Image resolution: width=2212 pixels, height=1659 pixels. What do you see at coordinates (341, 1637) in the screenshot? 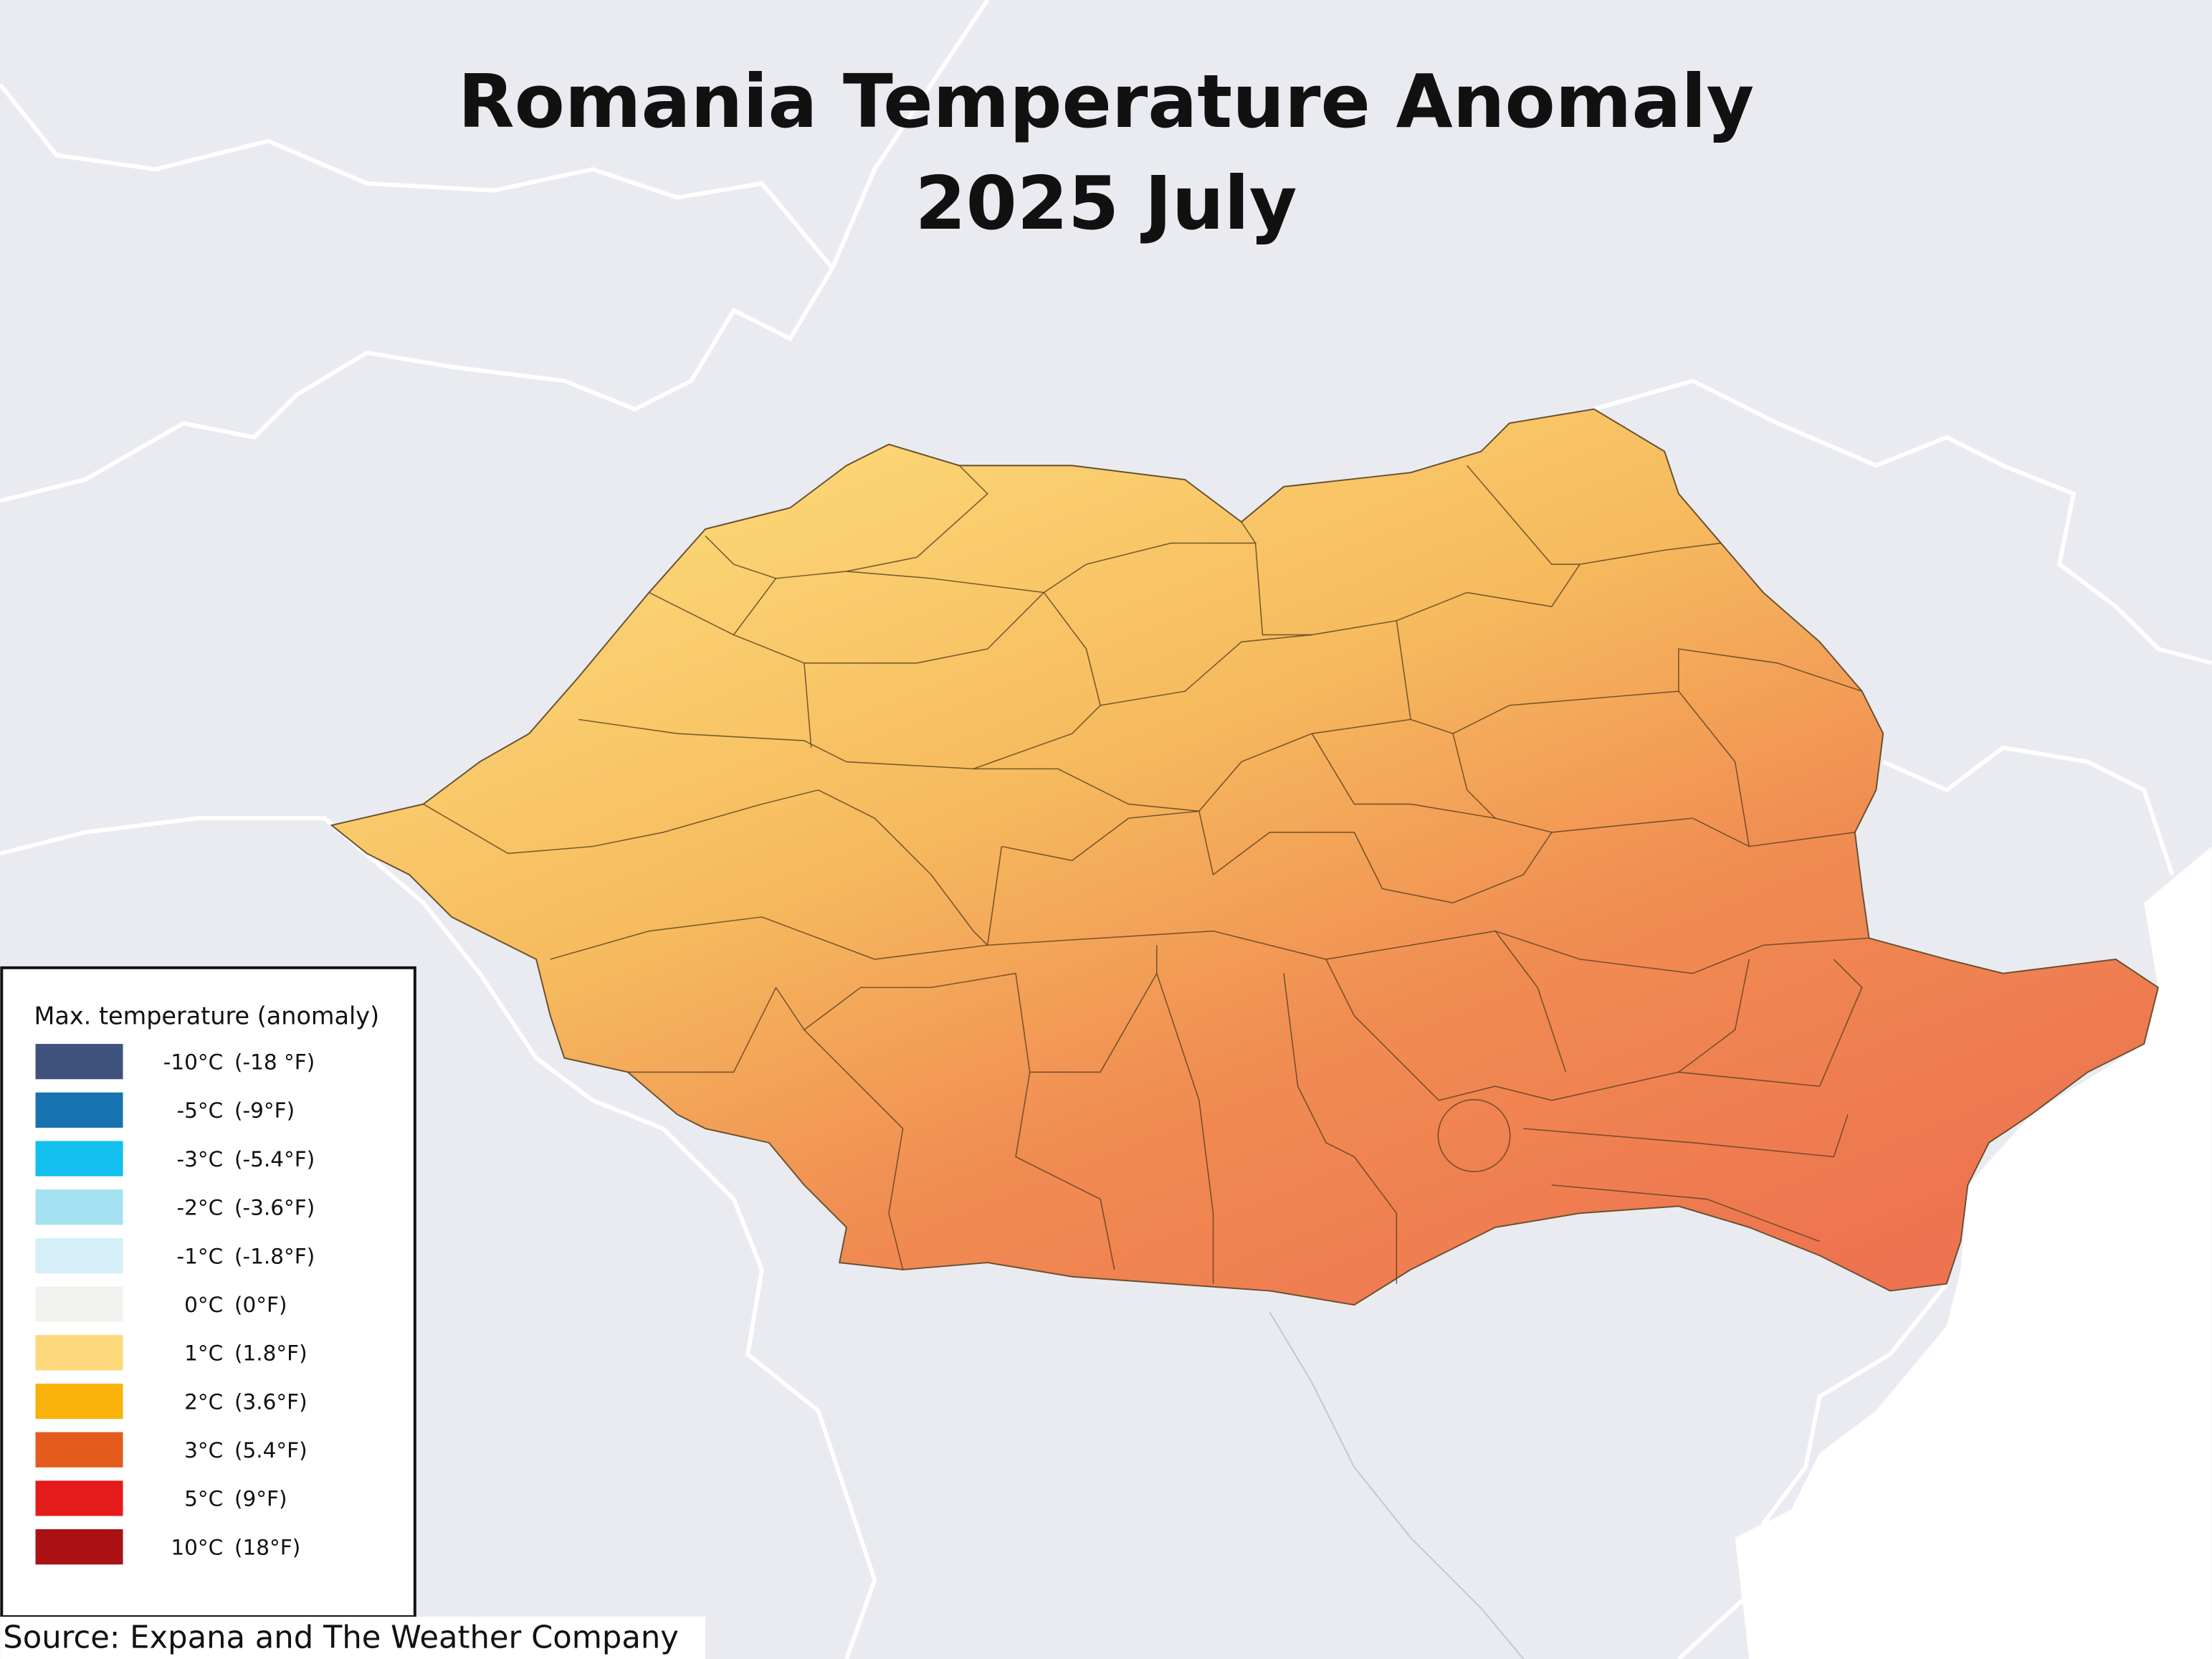
I see `source: Source: Expana and The Weather Company` at bounding box center [341, 1637].